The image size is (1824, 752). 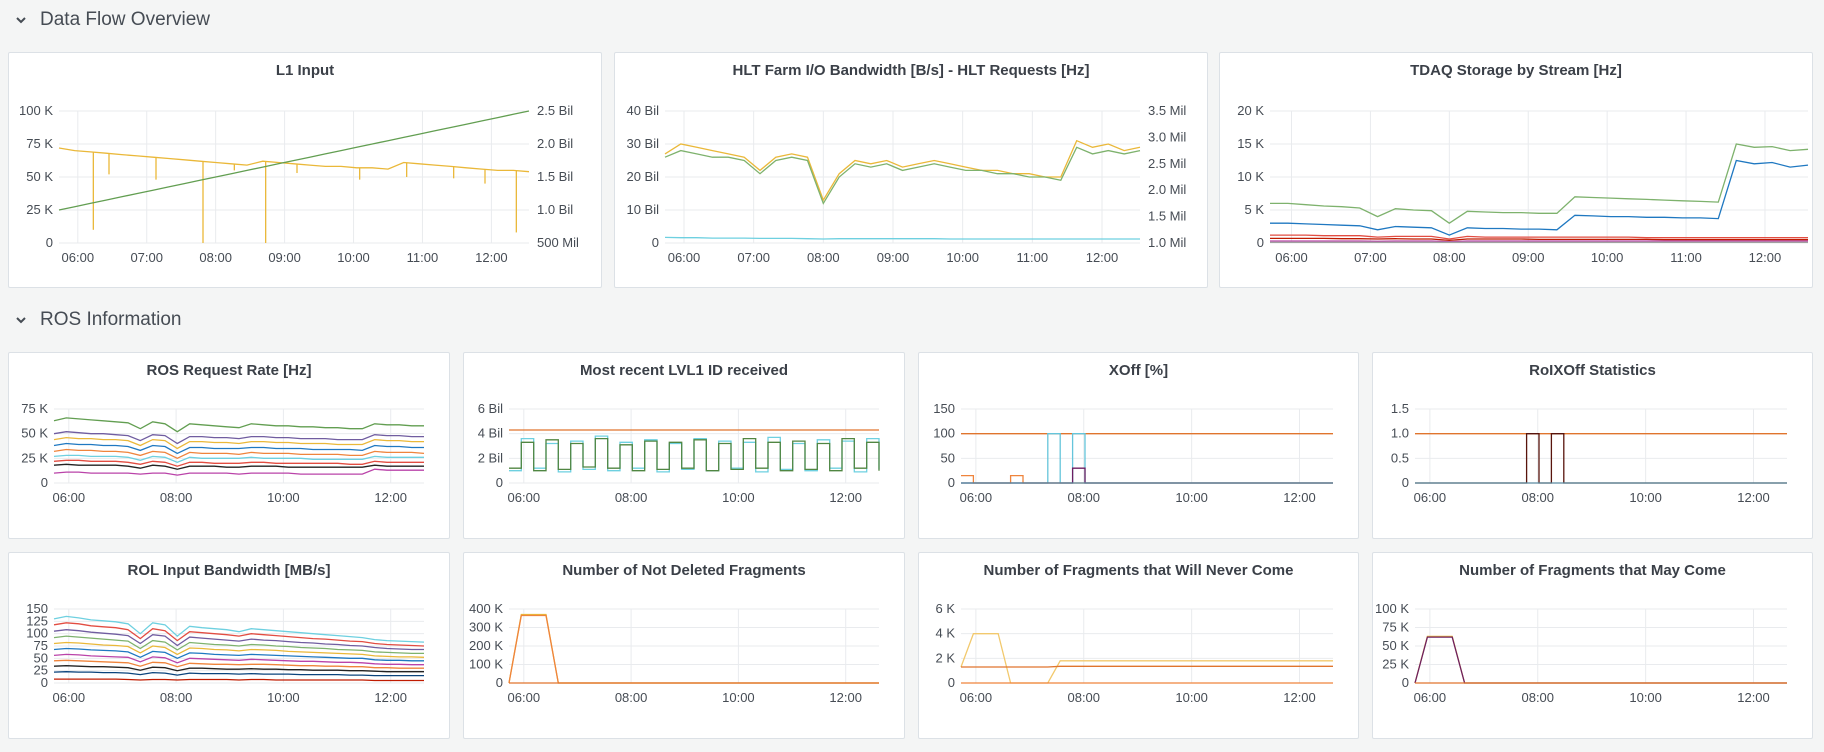 I want to click on y-tick-label: 30 Bil, so click(x=642, y=143).